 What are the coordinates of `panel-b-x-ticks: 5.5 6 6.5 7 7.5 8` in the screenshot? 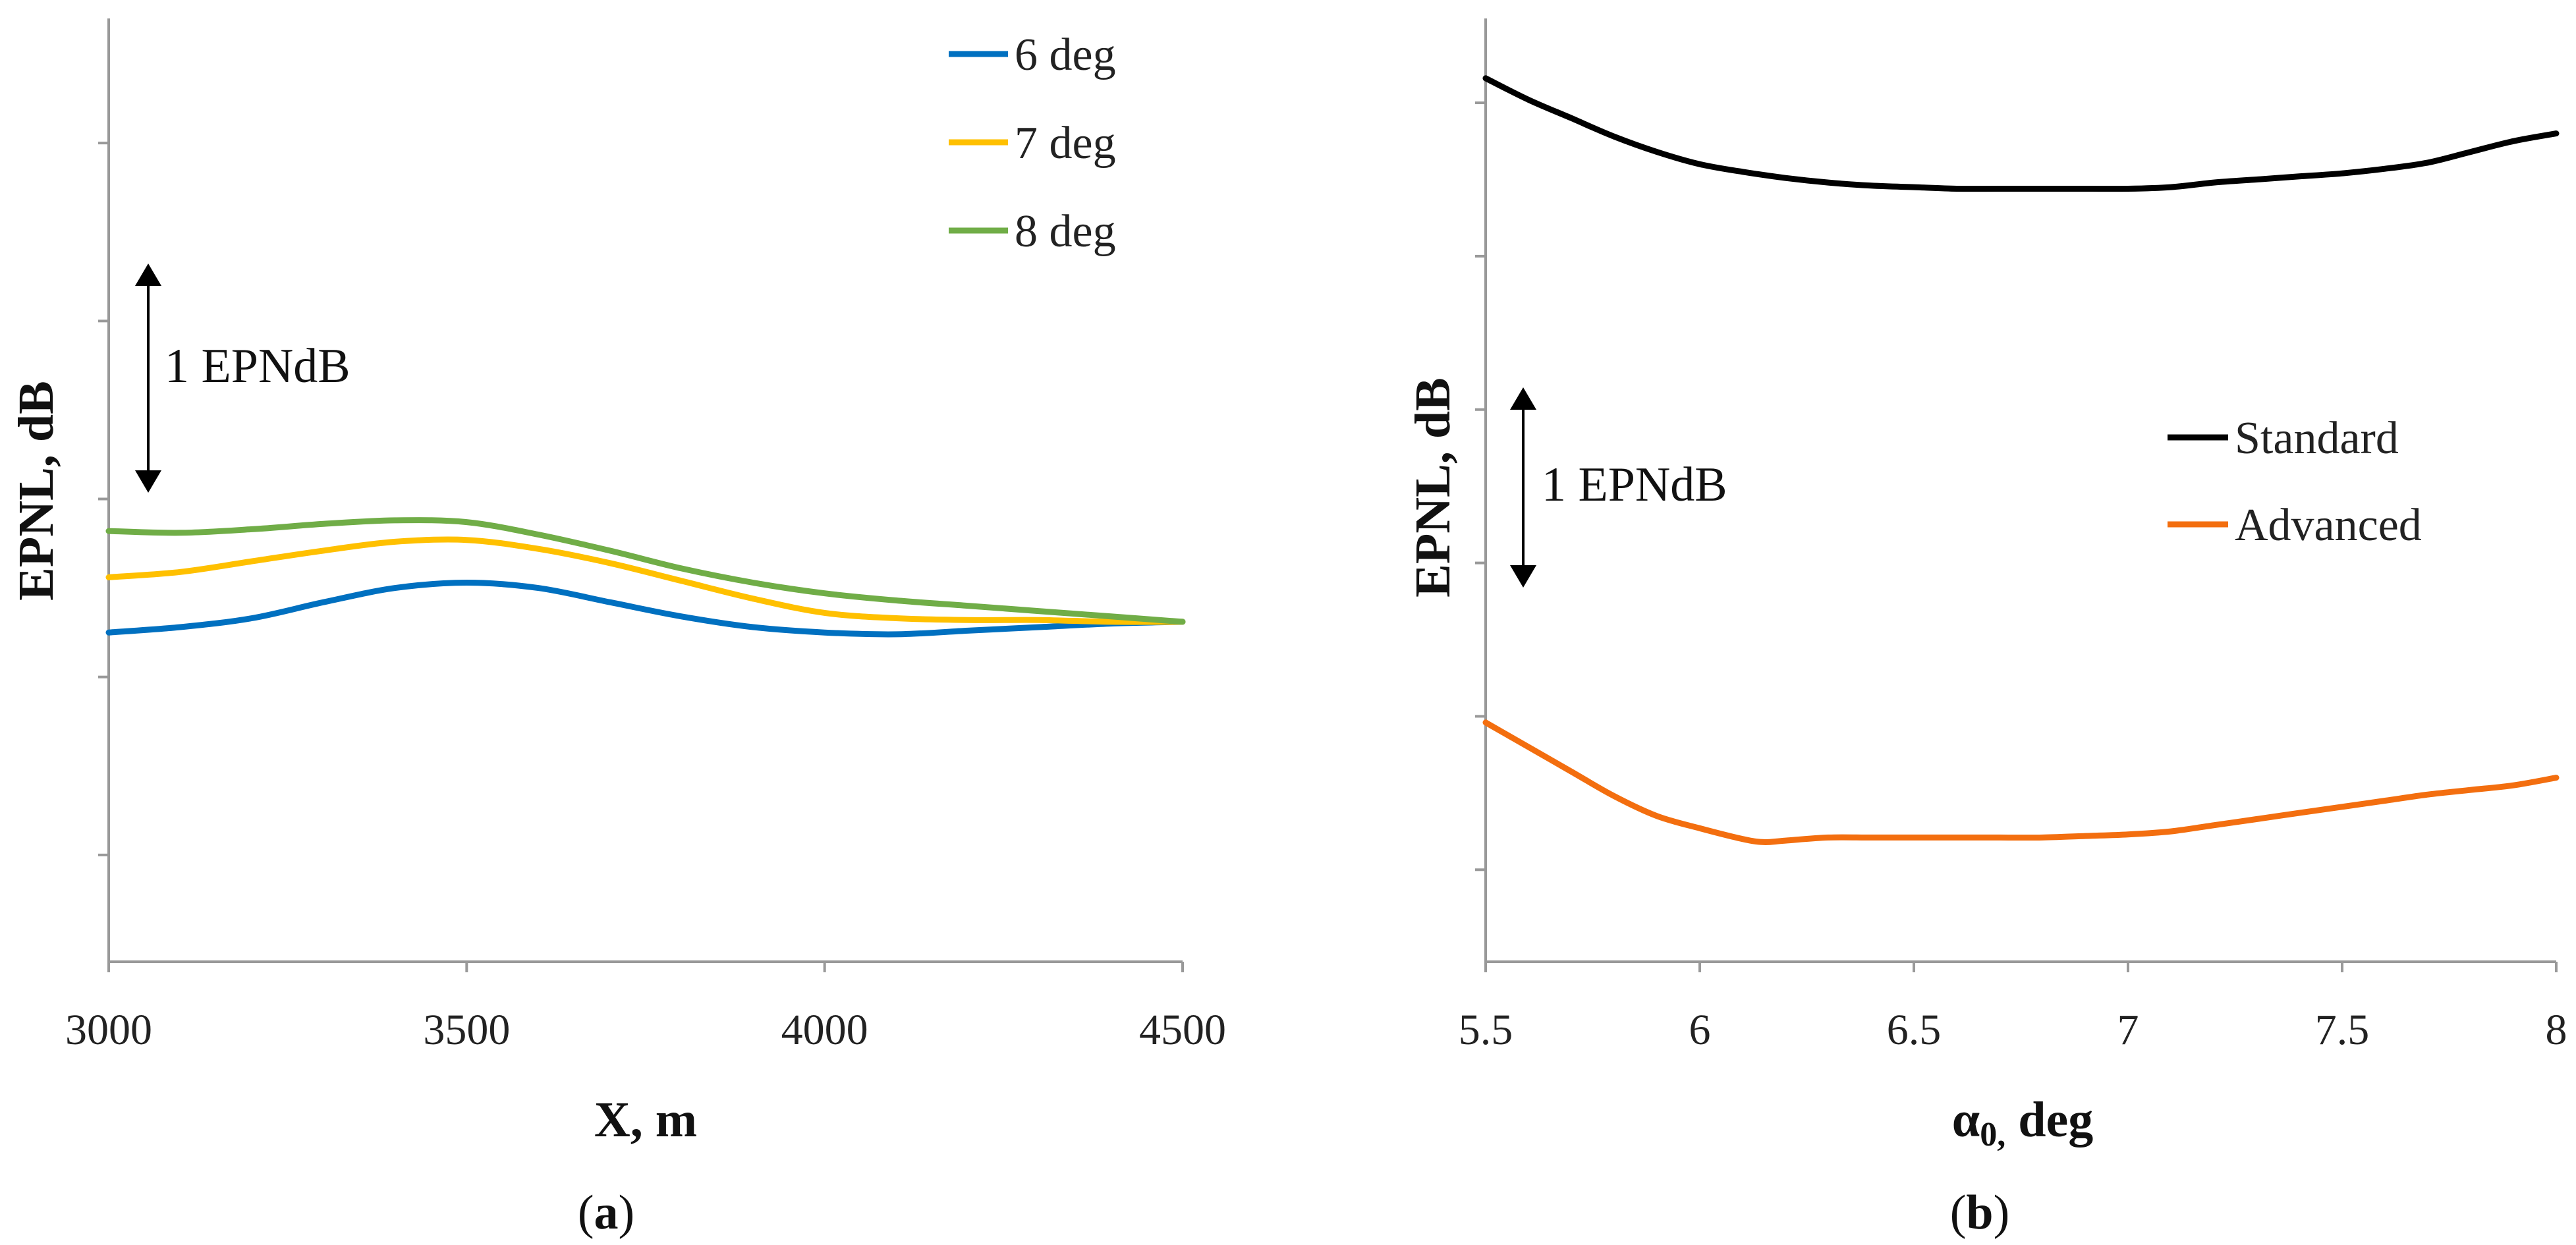 It's located at (2013, 1008).